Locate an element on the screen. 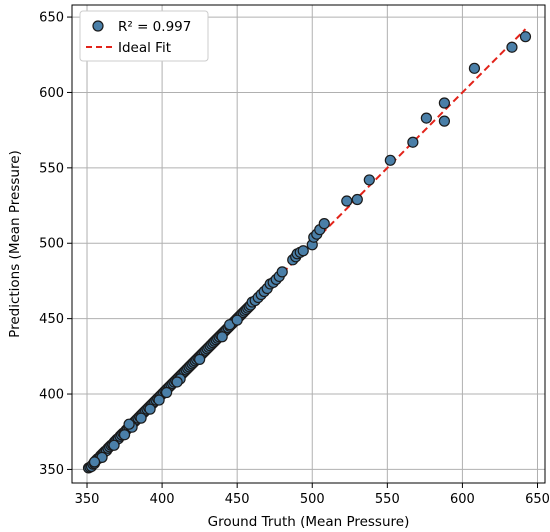 The width and height of the screenshot is (550, 532). y-tick-label: 350 is located at coordinates (51, 470).